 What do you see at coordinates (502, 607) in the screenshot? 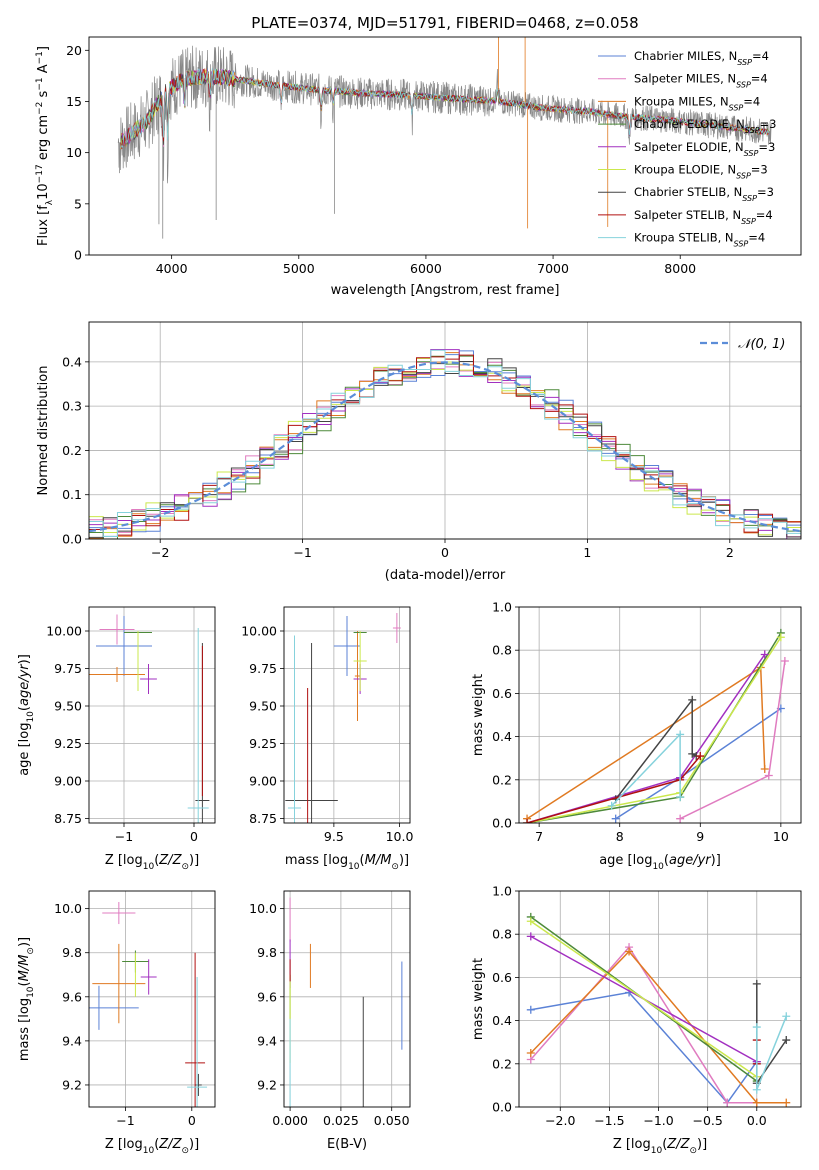
I see `y-tick-label: 1.0` at bounding box center [502, 607].